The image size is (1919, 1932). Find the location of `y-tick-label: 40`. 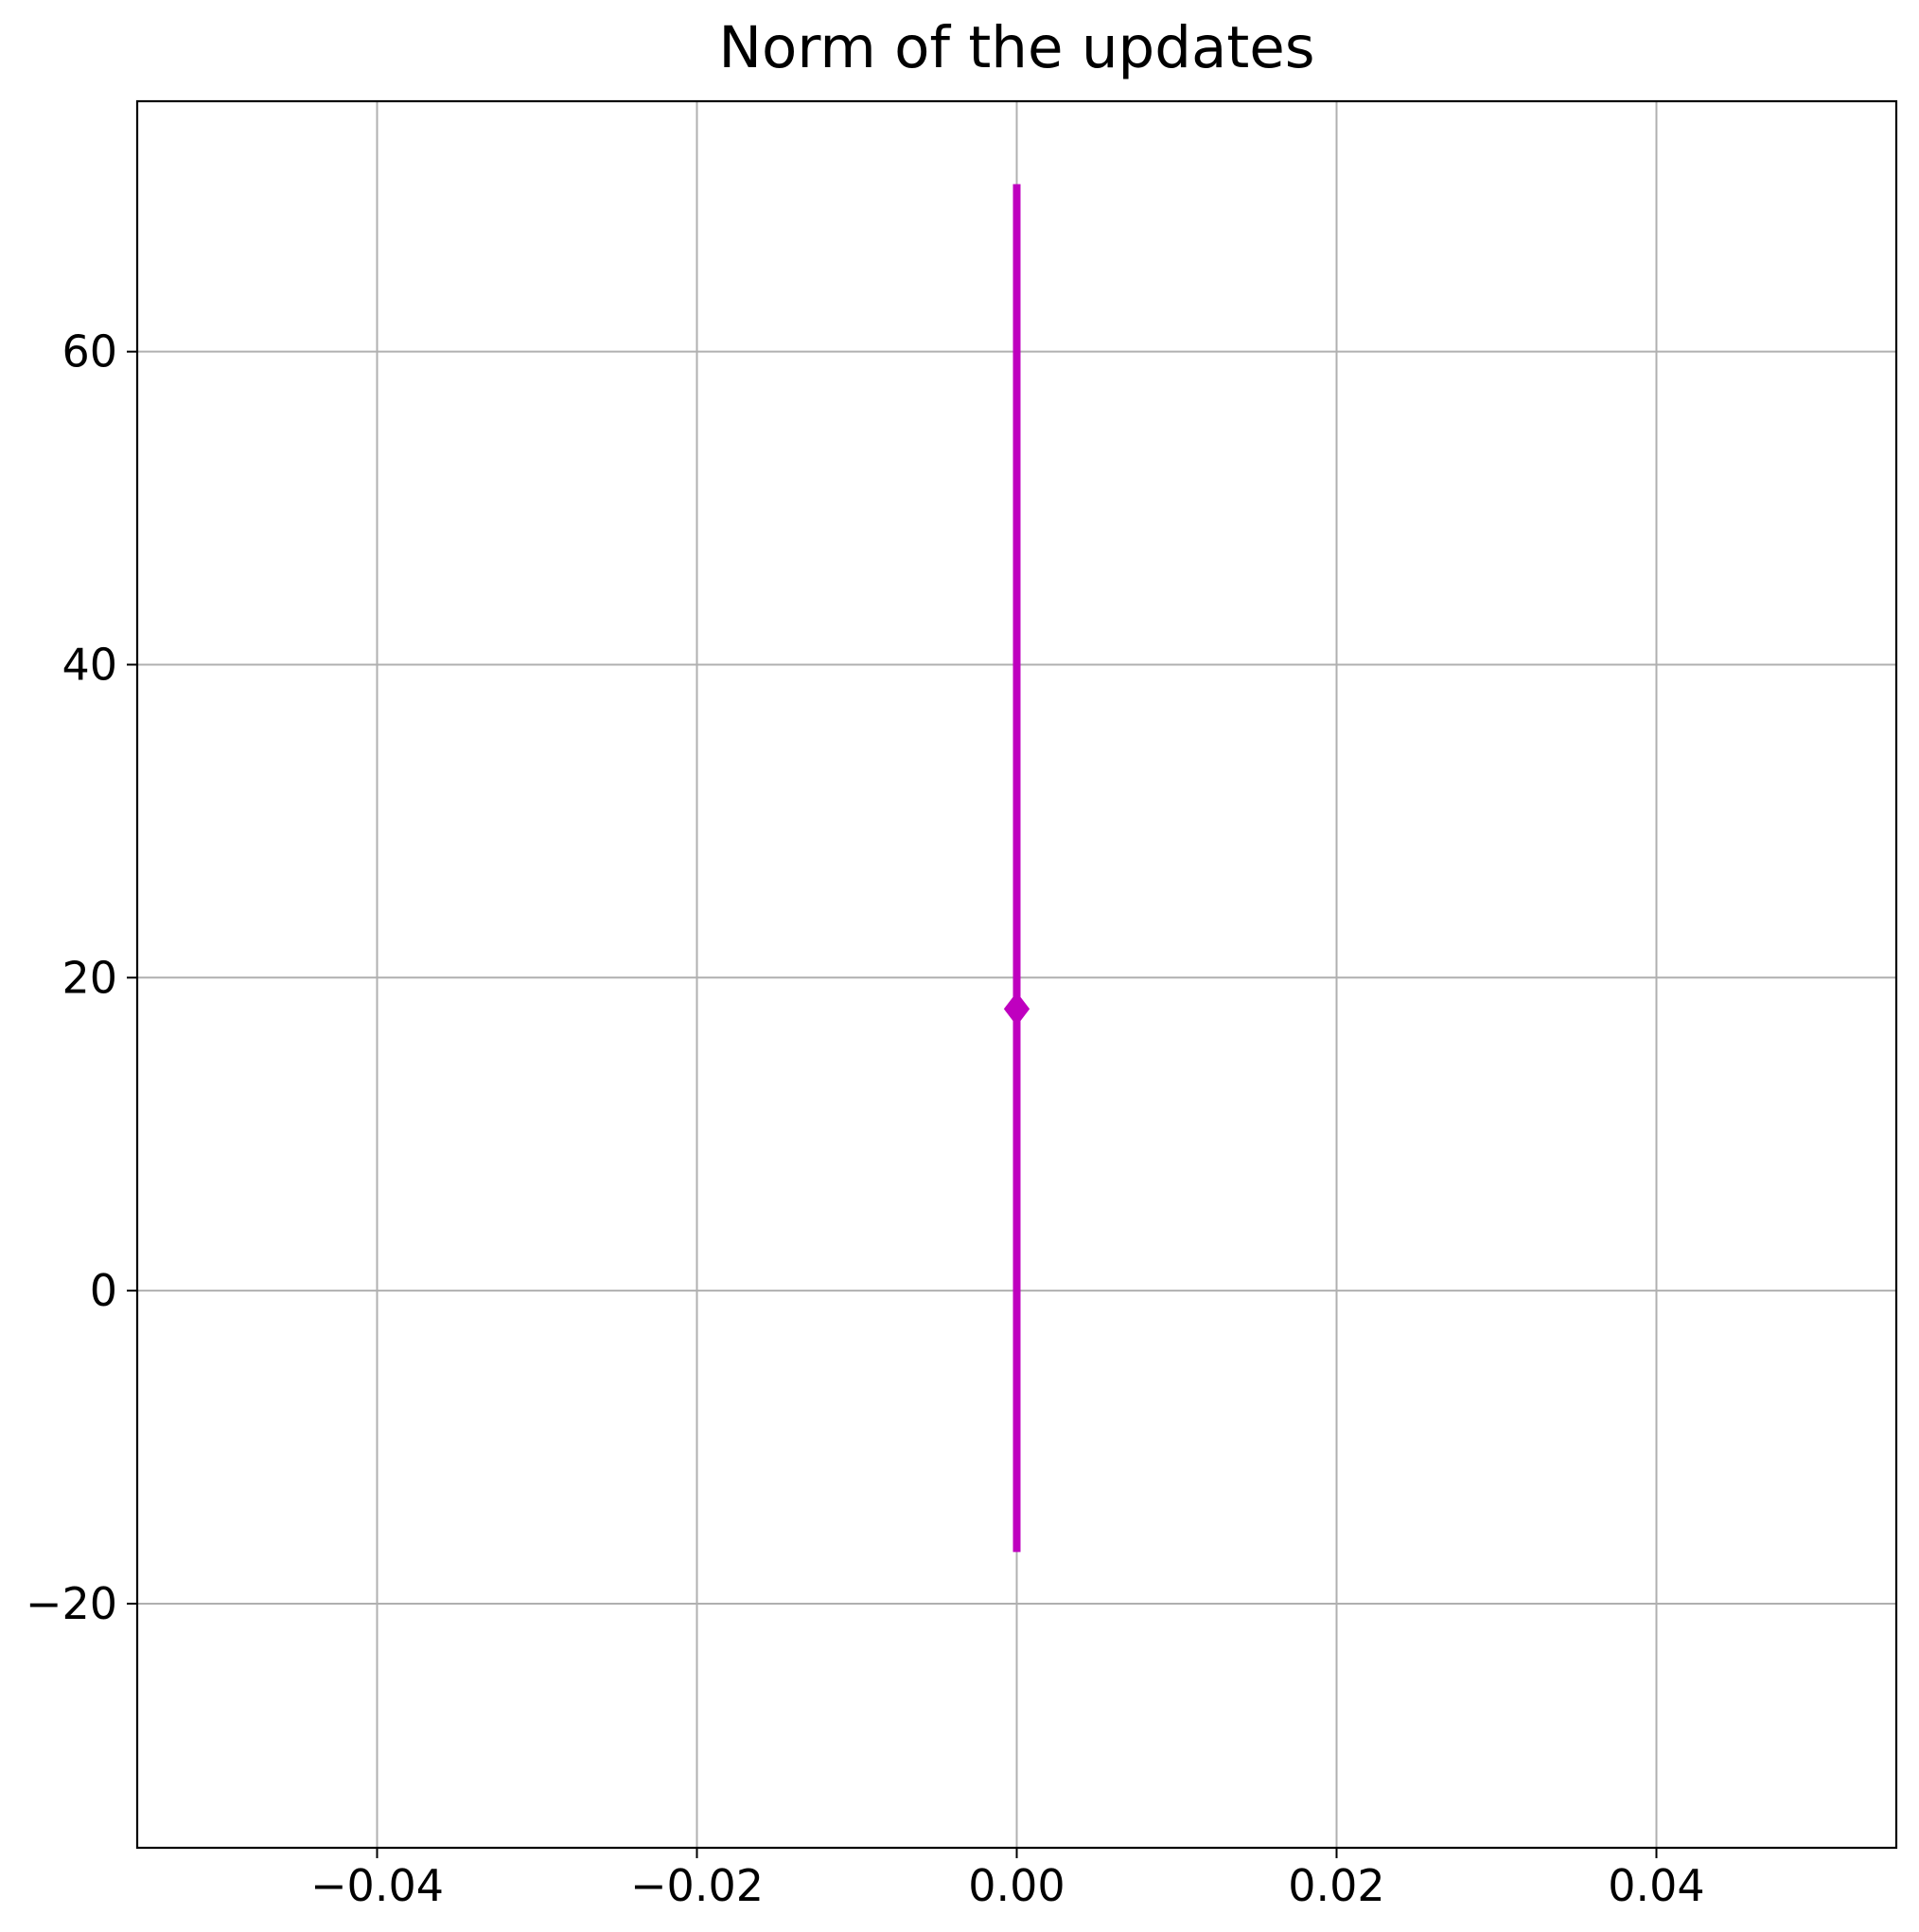

y-tick-label: 40 is located at coordinates (89, 664).